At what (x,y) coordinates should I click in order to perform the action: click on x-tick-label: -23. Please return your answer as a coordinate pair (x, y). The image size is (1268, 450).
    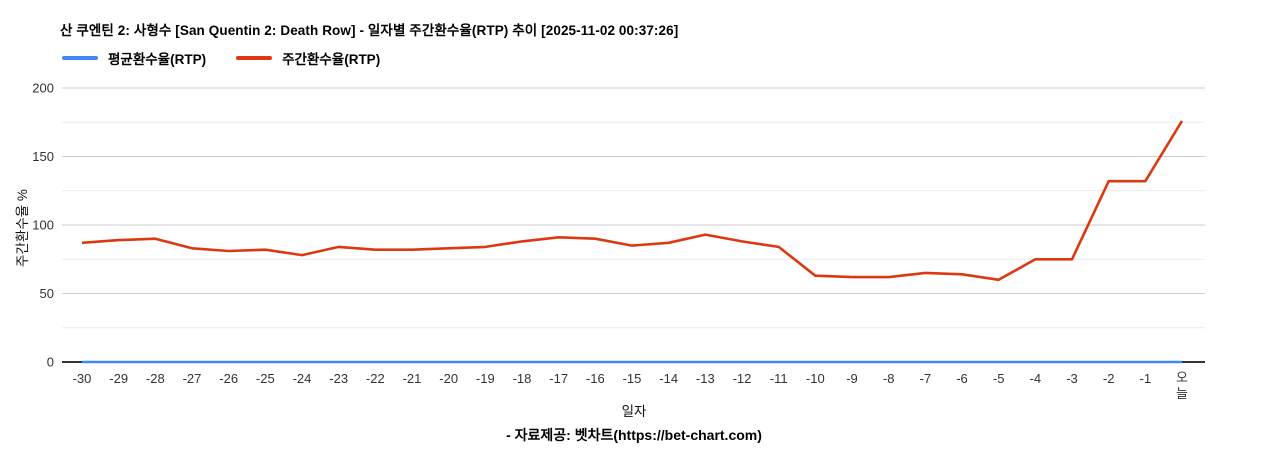
    Looking at the image, I should click on (338, 378).